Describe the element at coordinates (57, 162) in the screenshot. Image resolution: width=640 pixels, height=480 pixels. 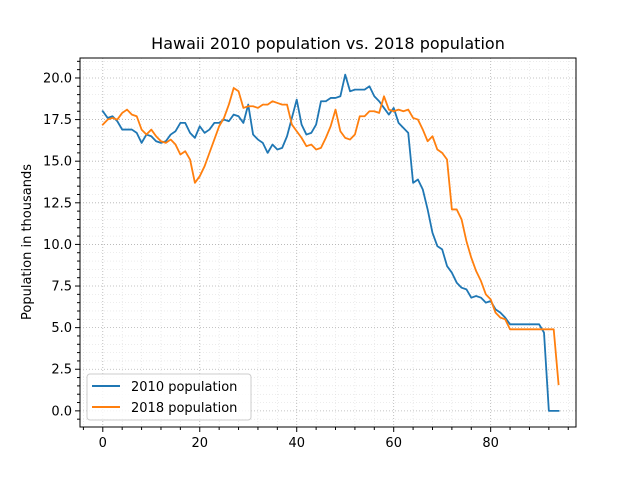
I see `y-tick-label: 15.0` at that location.